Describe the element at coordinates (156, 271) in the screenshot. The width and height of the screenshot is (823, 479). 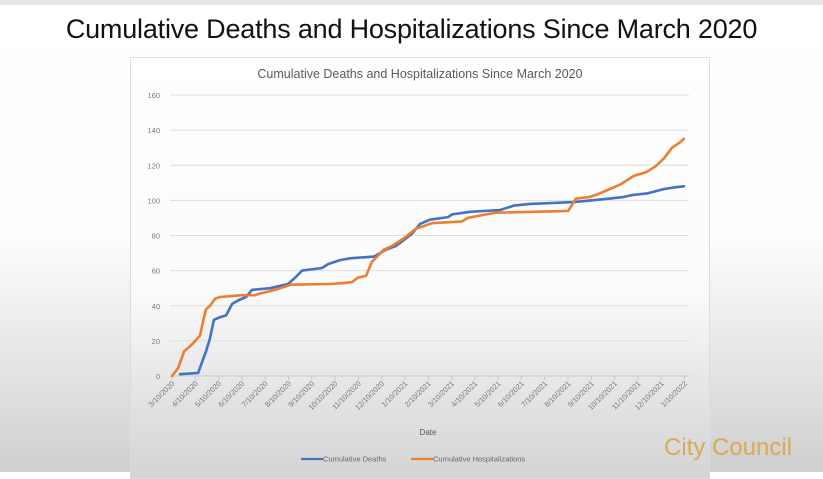
I see `y-tick-label: 60` at that location.